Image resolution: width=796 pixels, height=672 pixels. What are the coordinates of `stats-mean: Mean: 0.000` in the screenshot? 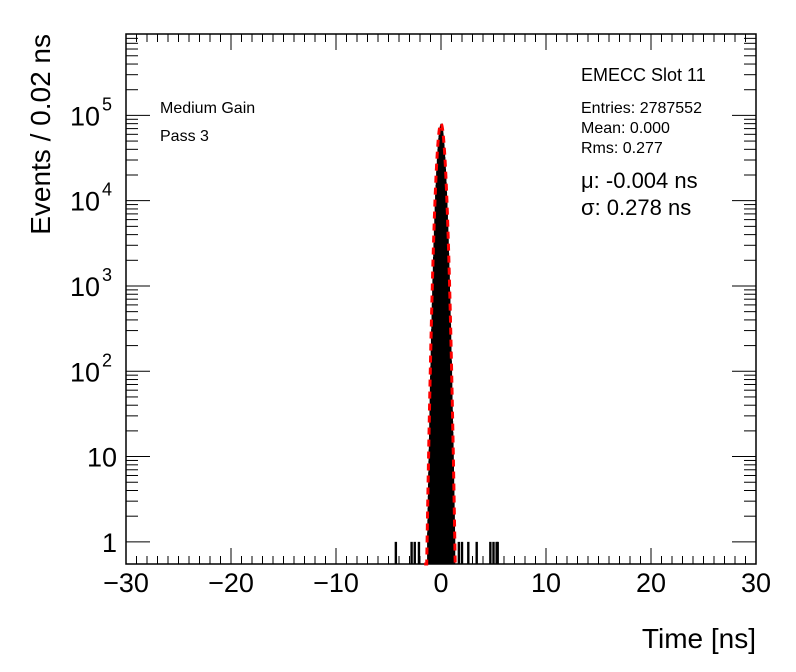 It's located at (625, 128).